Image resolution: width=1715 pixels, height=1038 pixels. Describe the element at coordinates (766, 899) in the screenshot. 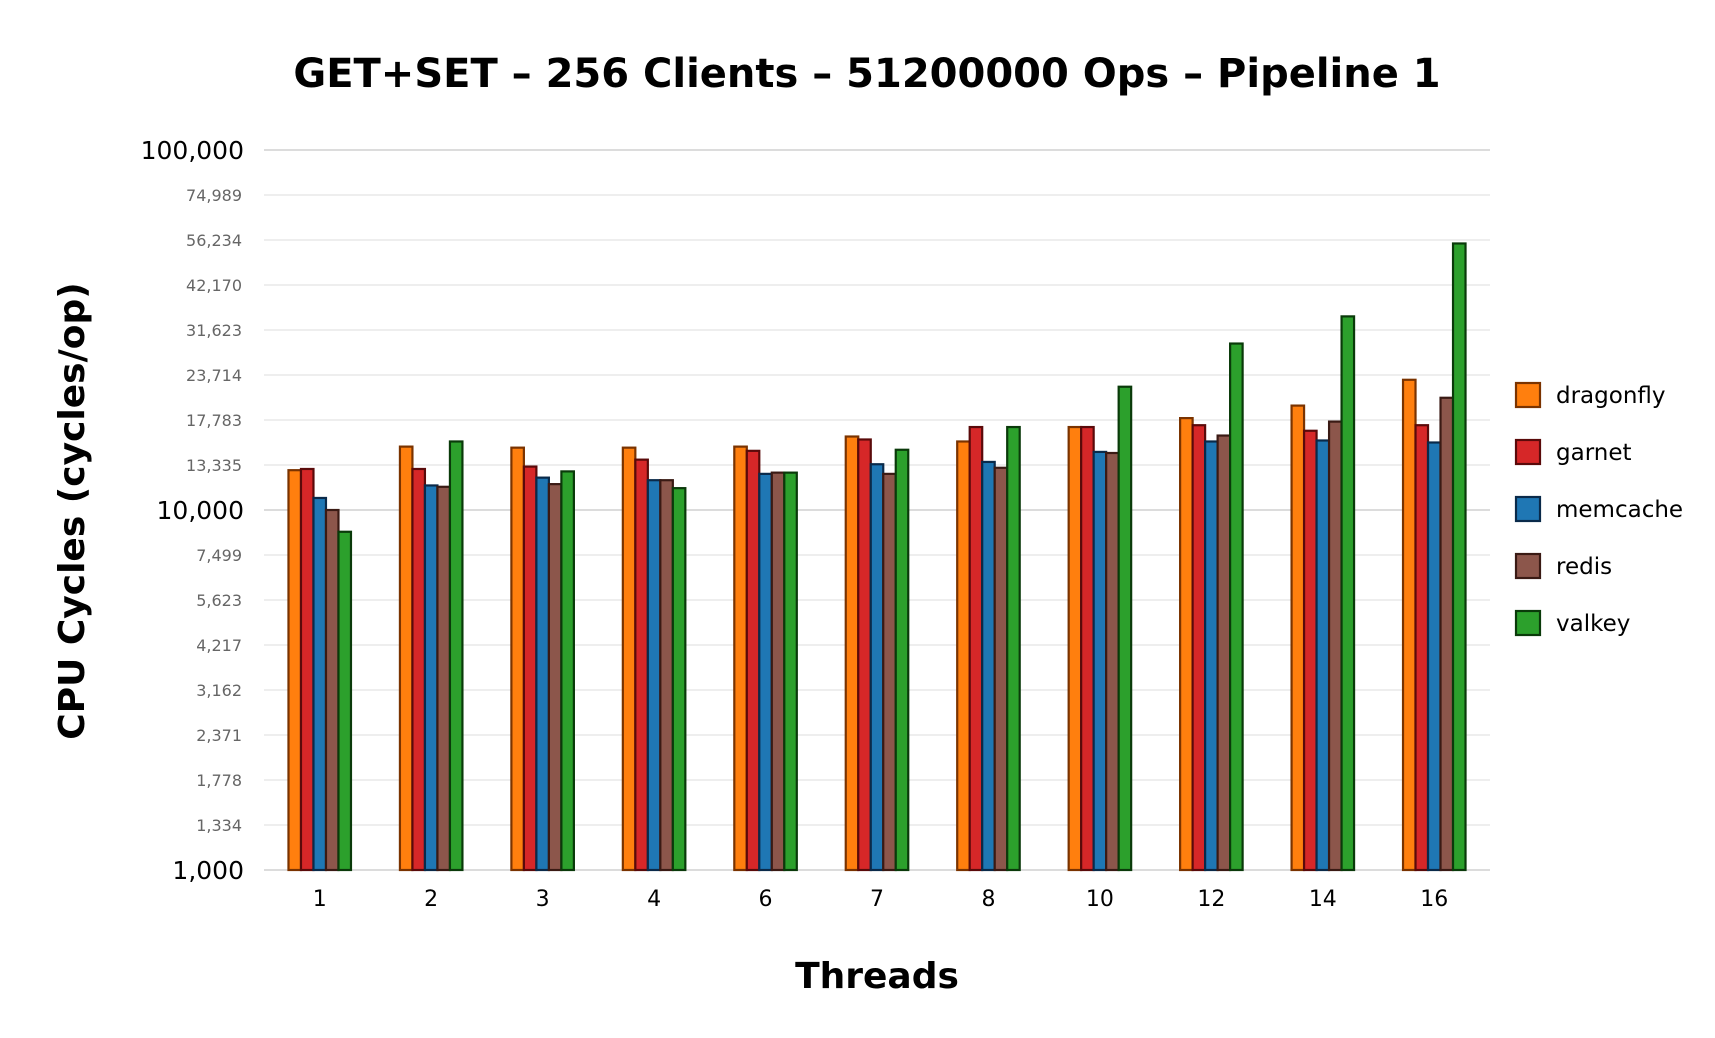

I see `x-tick-label: 6` at that location.